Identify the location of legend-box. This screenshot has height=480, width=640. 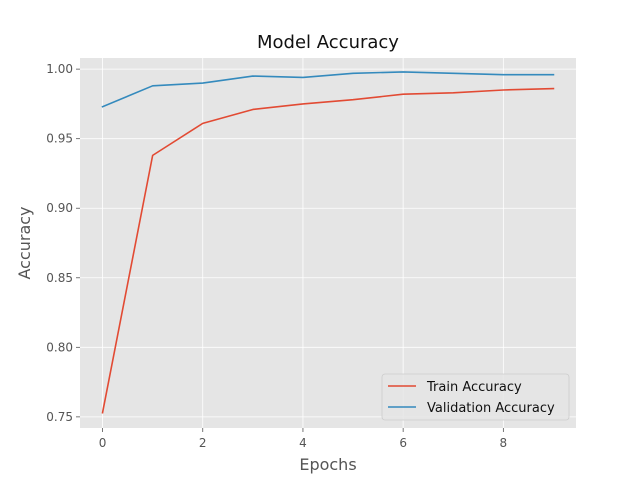
(475, 397).